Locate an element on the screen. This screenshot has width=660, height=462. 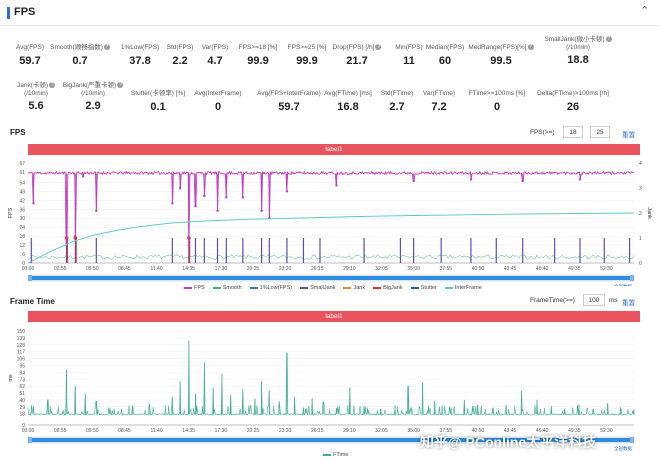
legend-item: FTime is located at coordinates (331, 455).